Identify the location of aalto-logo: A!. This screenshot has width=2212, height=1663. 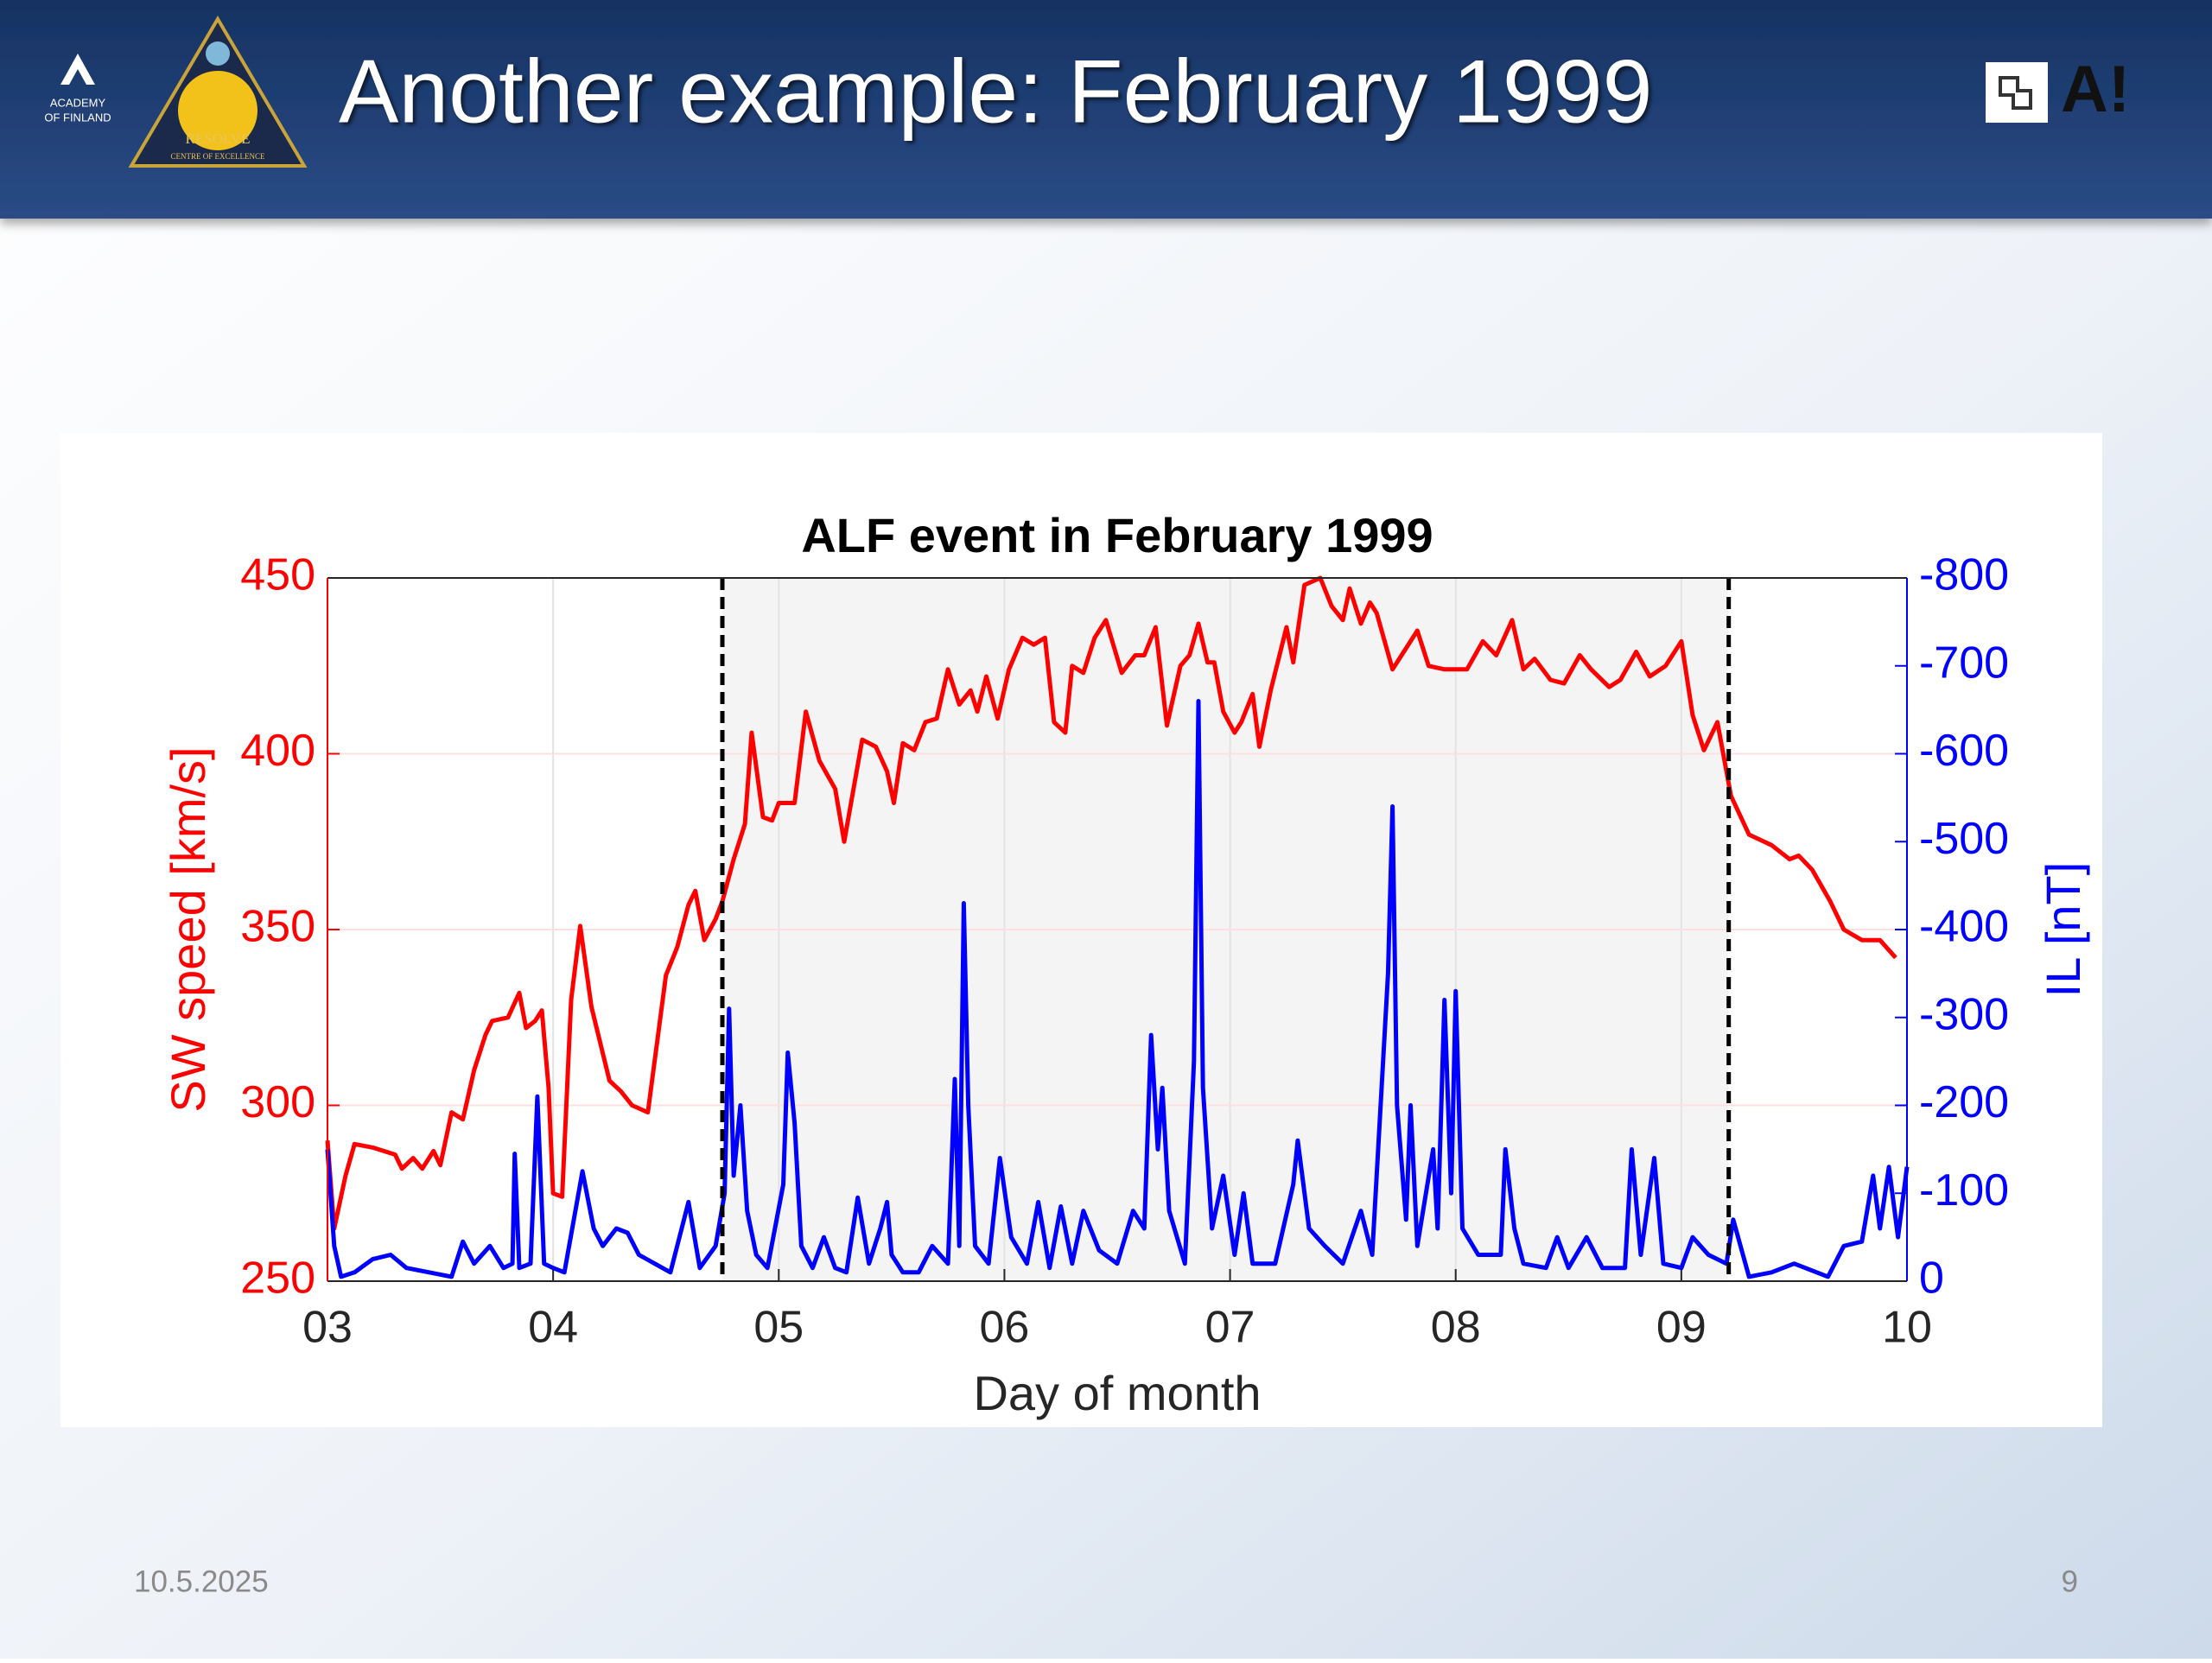
(2058, 90).